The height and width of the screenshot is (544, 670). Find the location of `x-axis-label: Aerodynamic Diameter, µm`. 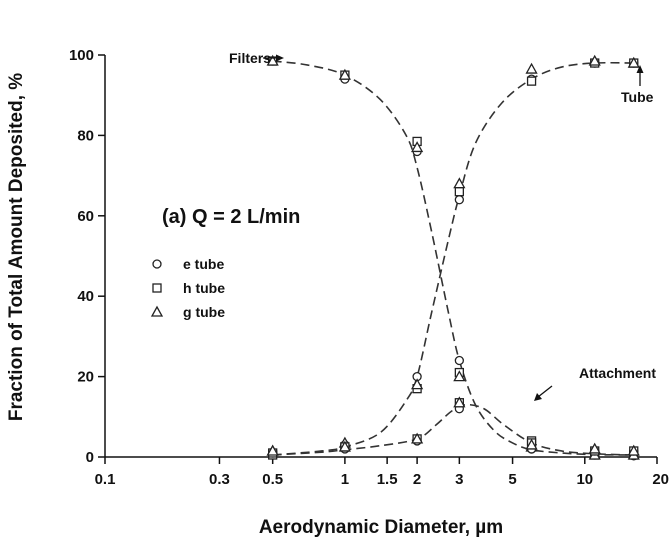

x-axis-label: Aerodynamic Diameter, µm is located at coordinates (381, 527).